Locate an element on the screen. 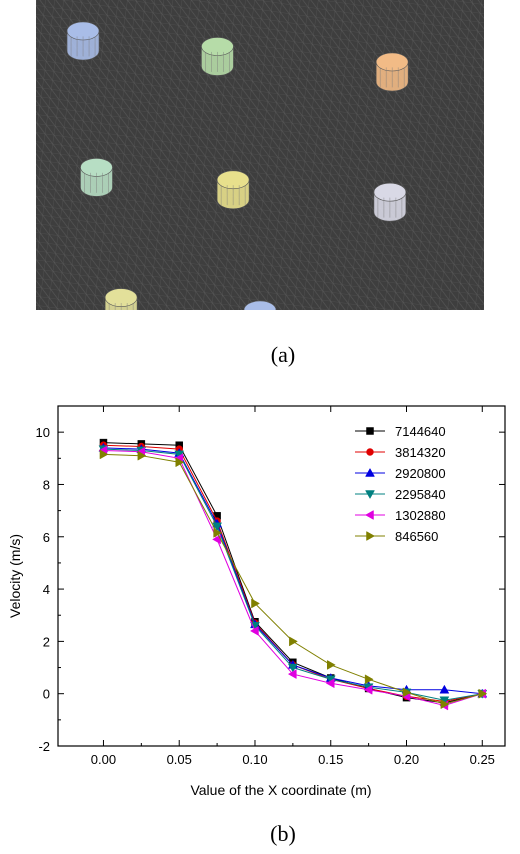  x-tick-label: 0.15 is located at coordinates (330, 759).